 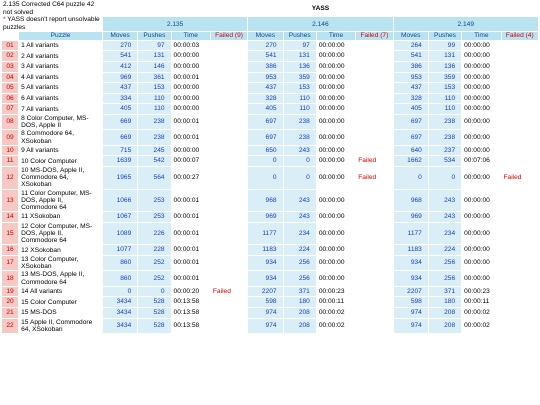 I want to click on column-header: Failed (7), so click(x=374, y=36).